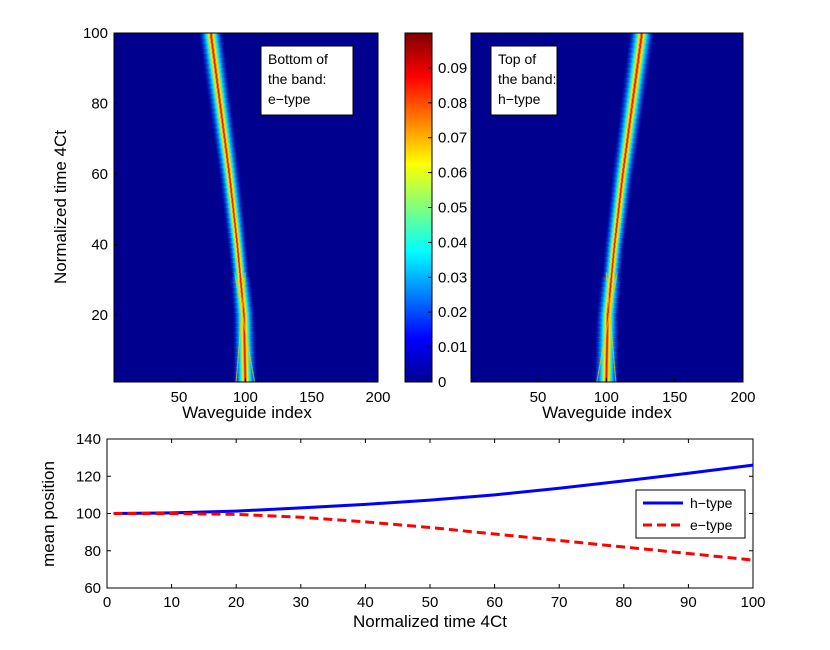  What do you see at coordinates (300, 602) in the screenshot?
I see `line-xtick-label: 30` at bounding box center [300, 602].